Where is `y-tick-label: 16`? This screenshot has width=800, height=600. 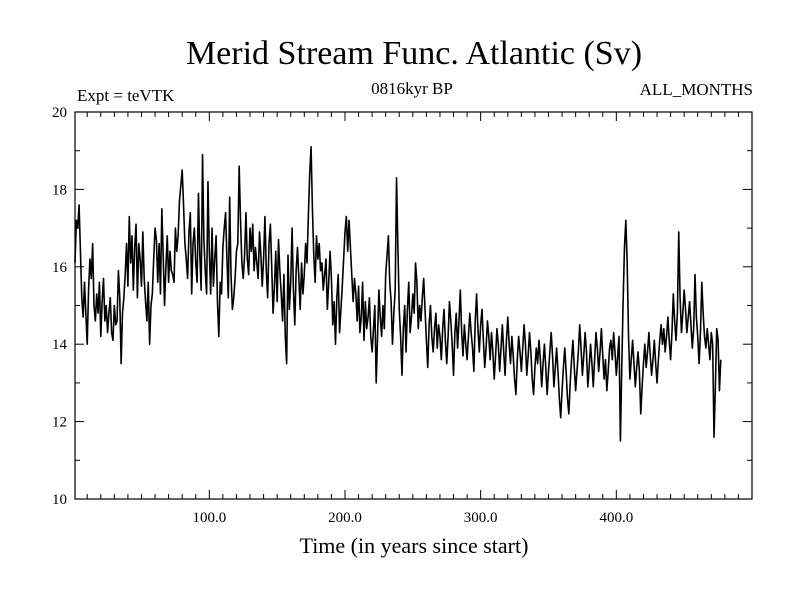
y-tick-label: 16 is located at coordinates (60, 268).